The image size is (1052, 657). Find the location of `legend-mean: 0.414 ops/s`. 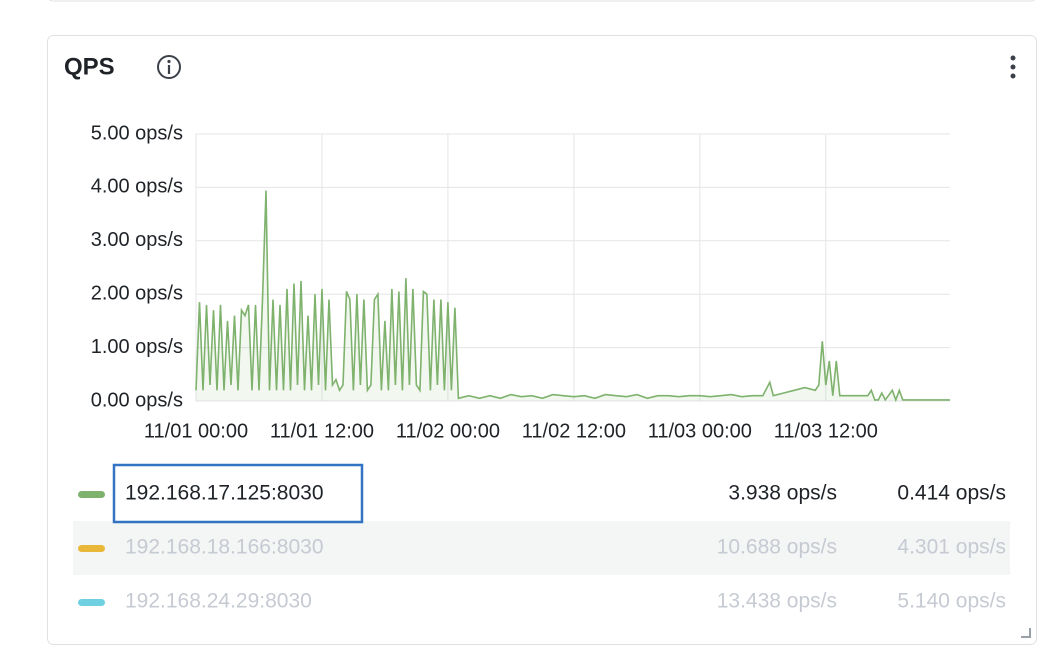

legend-mean: 0.414 ops/s is located at coordinates (951, 493).